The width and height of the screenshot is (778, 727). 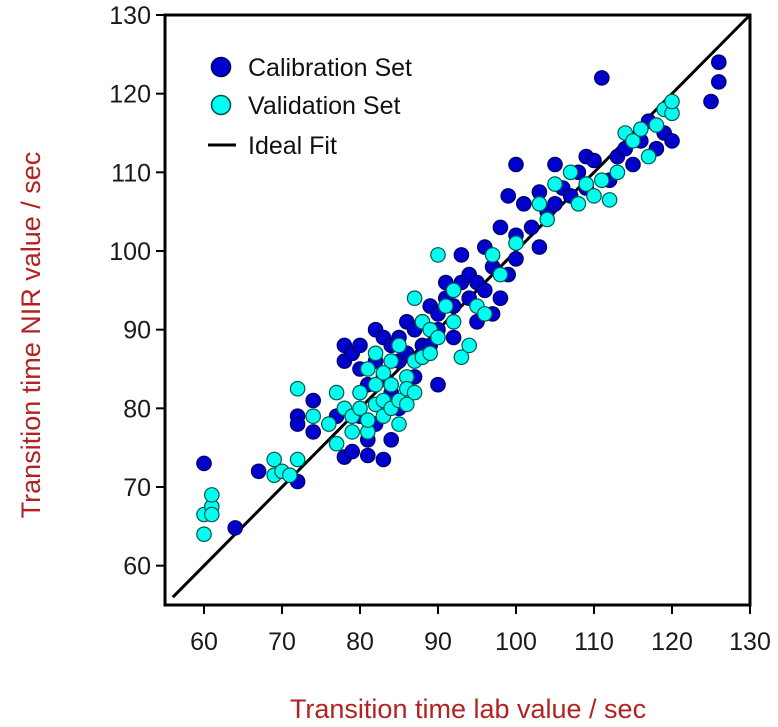 I want to click on y-tick-label: 110, so click(x=131, y=173).